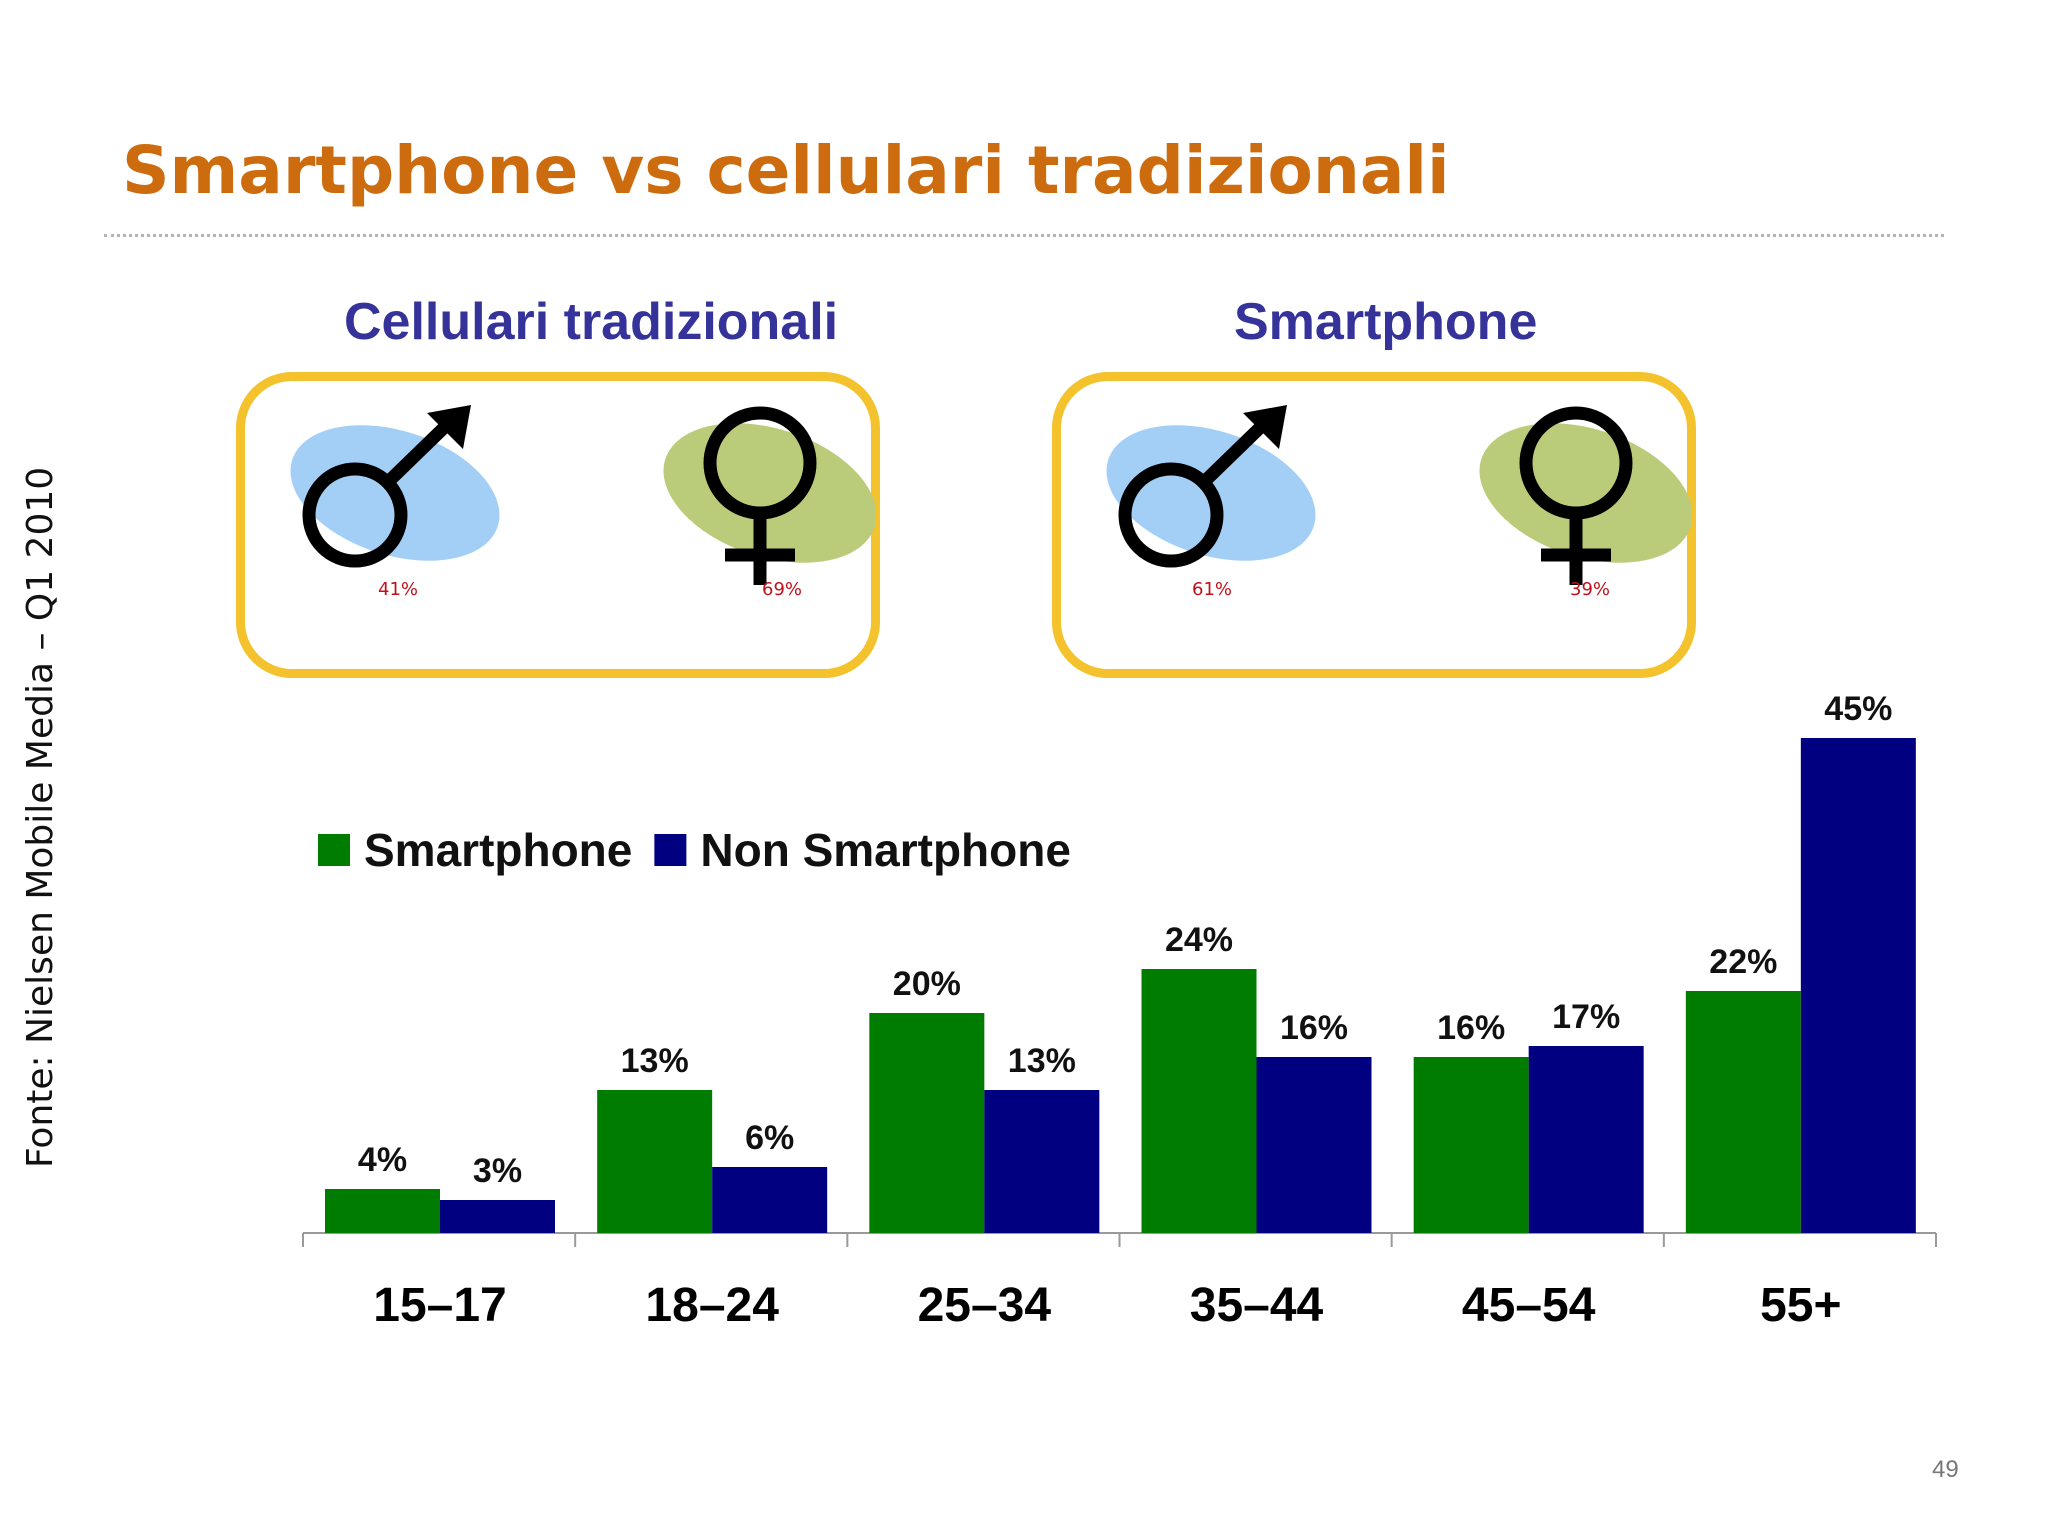 Image resolution: width=2048 pixels, height=1536 pixels. Describe the element at coordinates (558, 525) in the screenshot. I see `gender-panel-traditional: 41% 69%` at that location.